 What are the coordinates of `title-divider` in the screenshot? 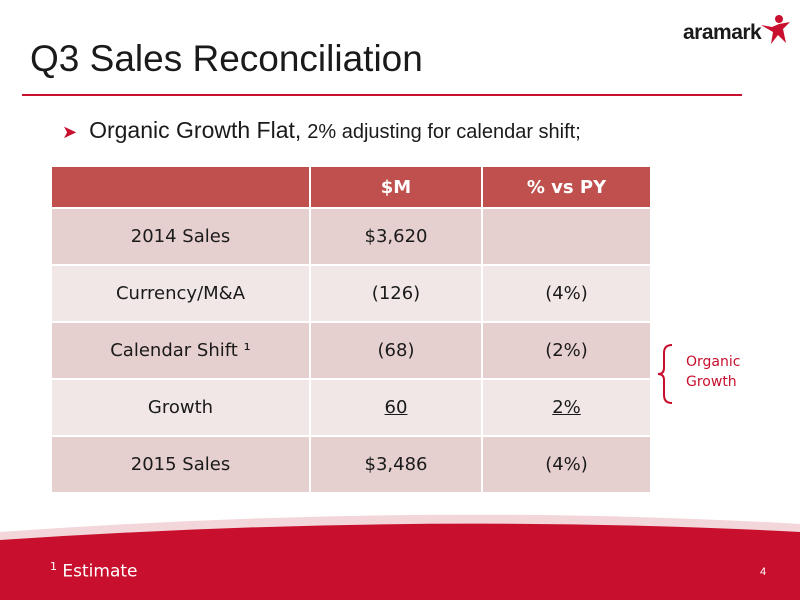 It's located at (382, 95).